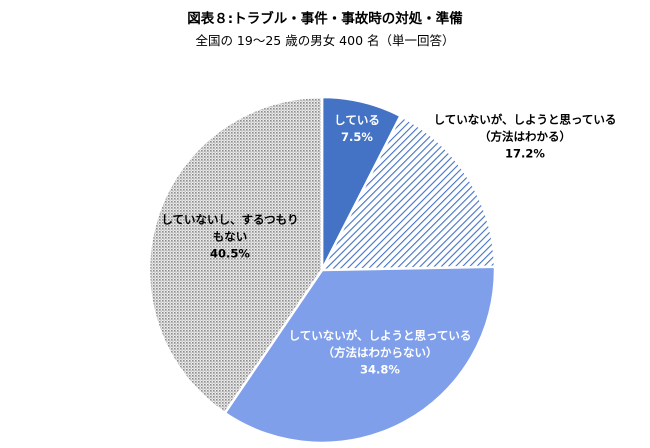  What do you see at coordinates (408, 193) in the screenshot?
I see `slice-plan-know-method` at bounding box center [408, 193].